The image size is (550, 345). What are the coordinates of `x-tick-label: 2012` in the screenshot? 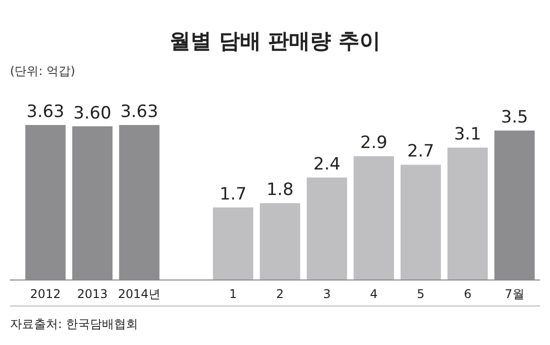 It's located at (45, 294).